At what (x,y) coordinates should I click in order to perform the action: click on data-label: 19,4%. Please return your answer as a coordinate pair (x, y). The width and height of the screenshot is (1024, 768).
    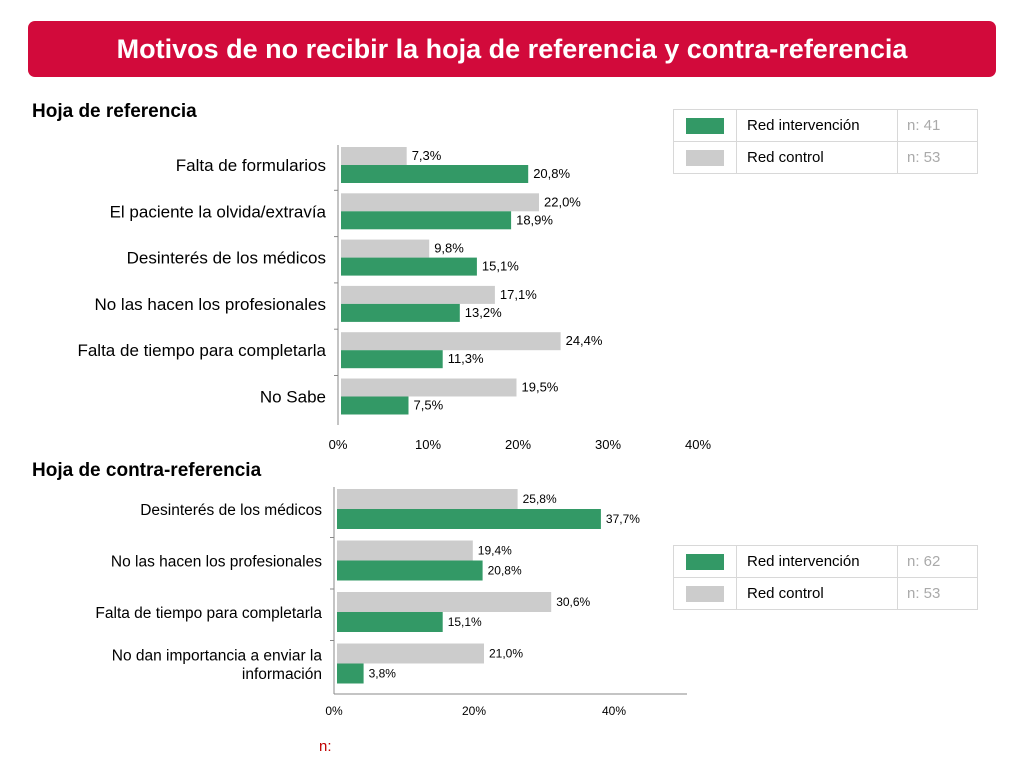
    Looking at the image, I should click on (495, 551).